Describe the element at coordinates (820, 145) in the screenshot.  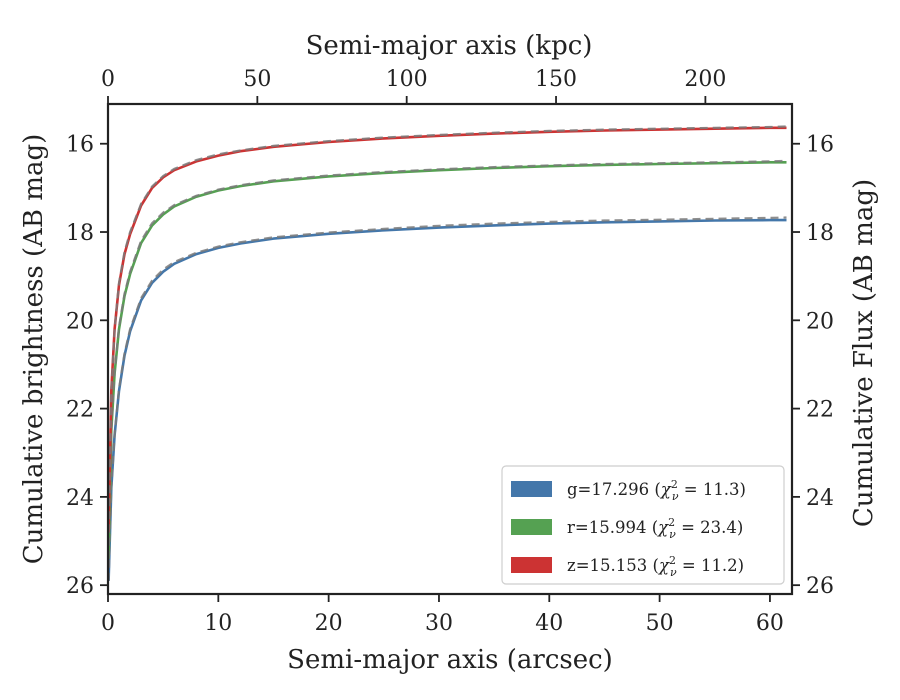
I see `y-right-tick-label-16: 16` at that location.